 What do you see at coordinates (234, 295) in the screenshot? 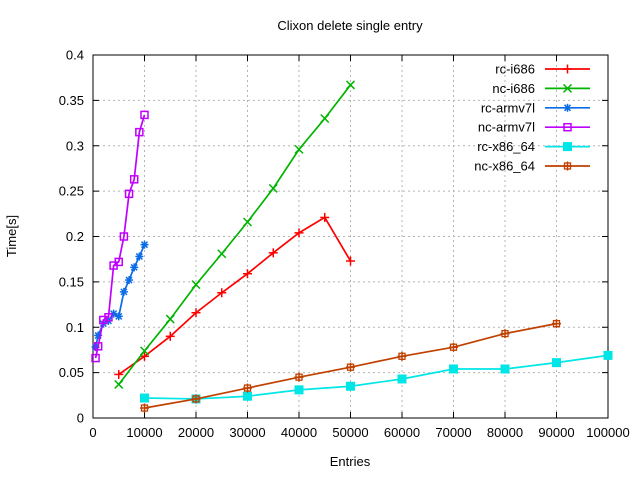
I see `series-rc-i686` at bounding box center [234, 295].